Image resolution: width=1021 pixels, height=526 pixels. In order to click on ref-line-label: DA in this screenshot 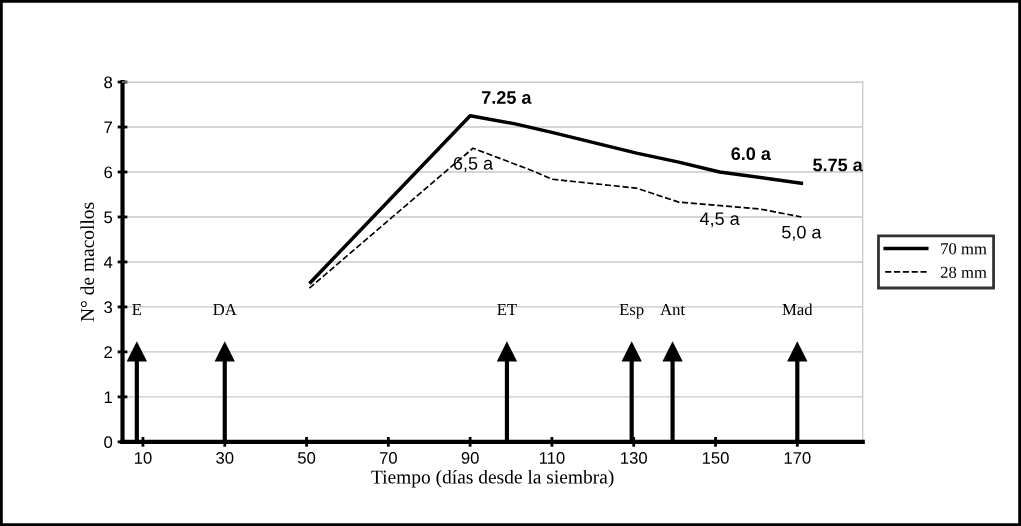, I will do `click(225, 310)`.